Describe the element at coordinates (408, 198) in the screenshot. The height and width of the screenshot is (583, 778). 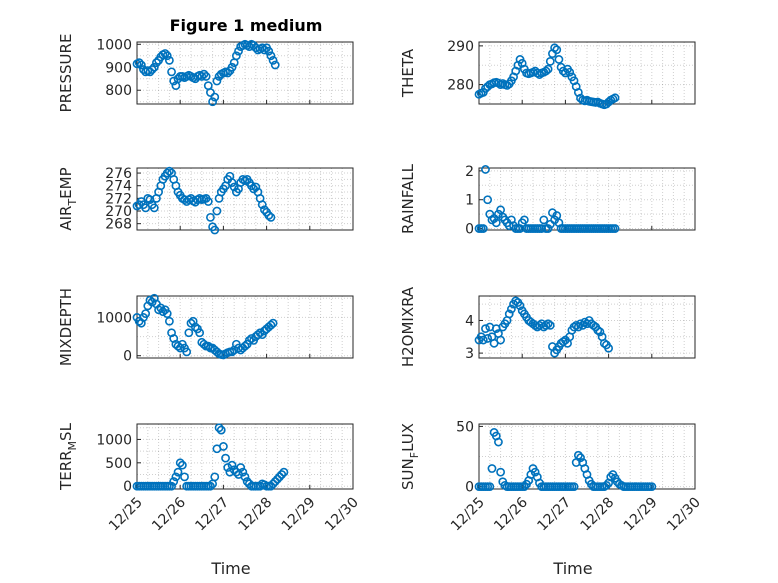
I see `y-axis-label: RAINFALL` at that location.